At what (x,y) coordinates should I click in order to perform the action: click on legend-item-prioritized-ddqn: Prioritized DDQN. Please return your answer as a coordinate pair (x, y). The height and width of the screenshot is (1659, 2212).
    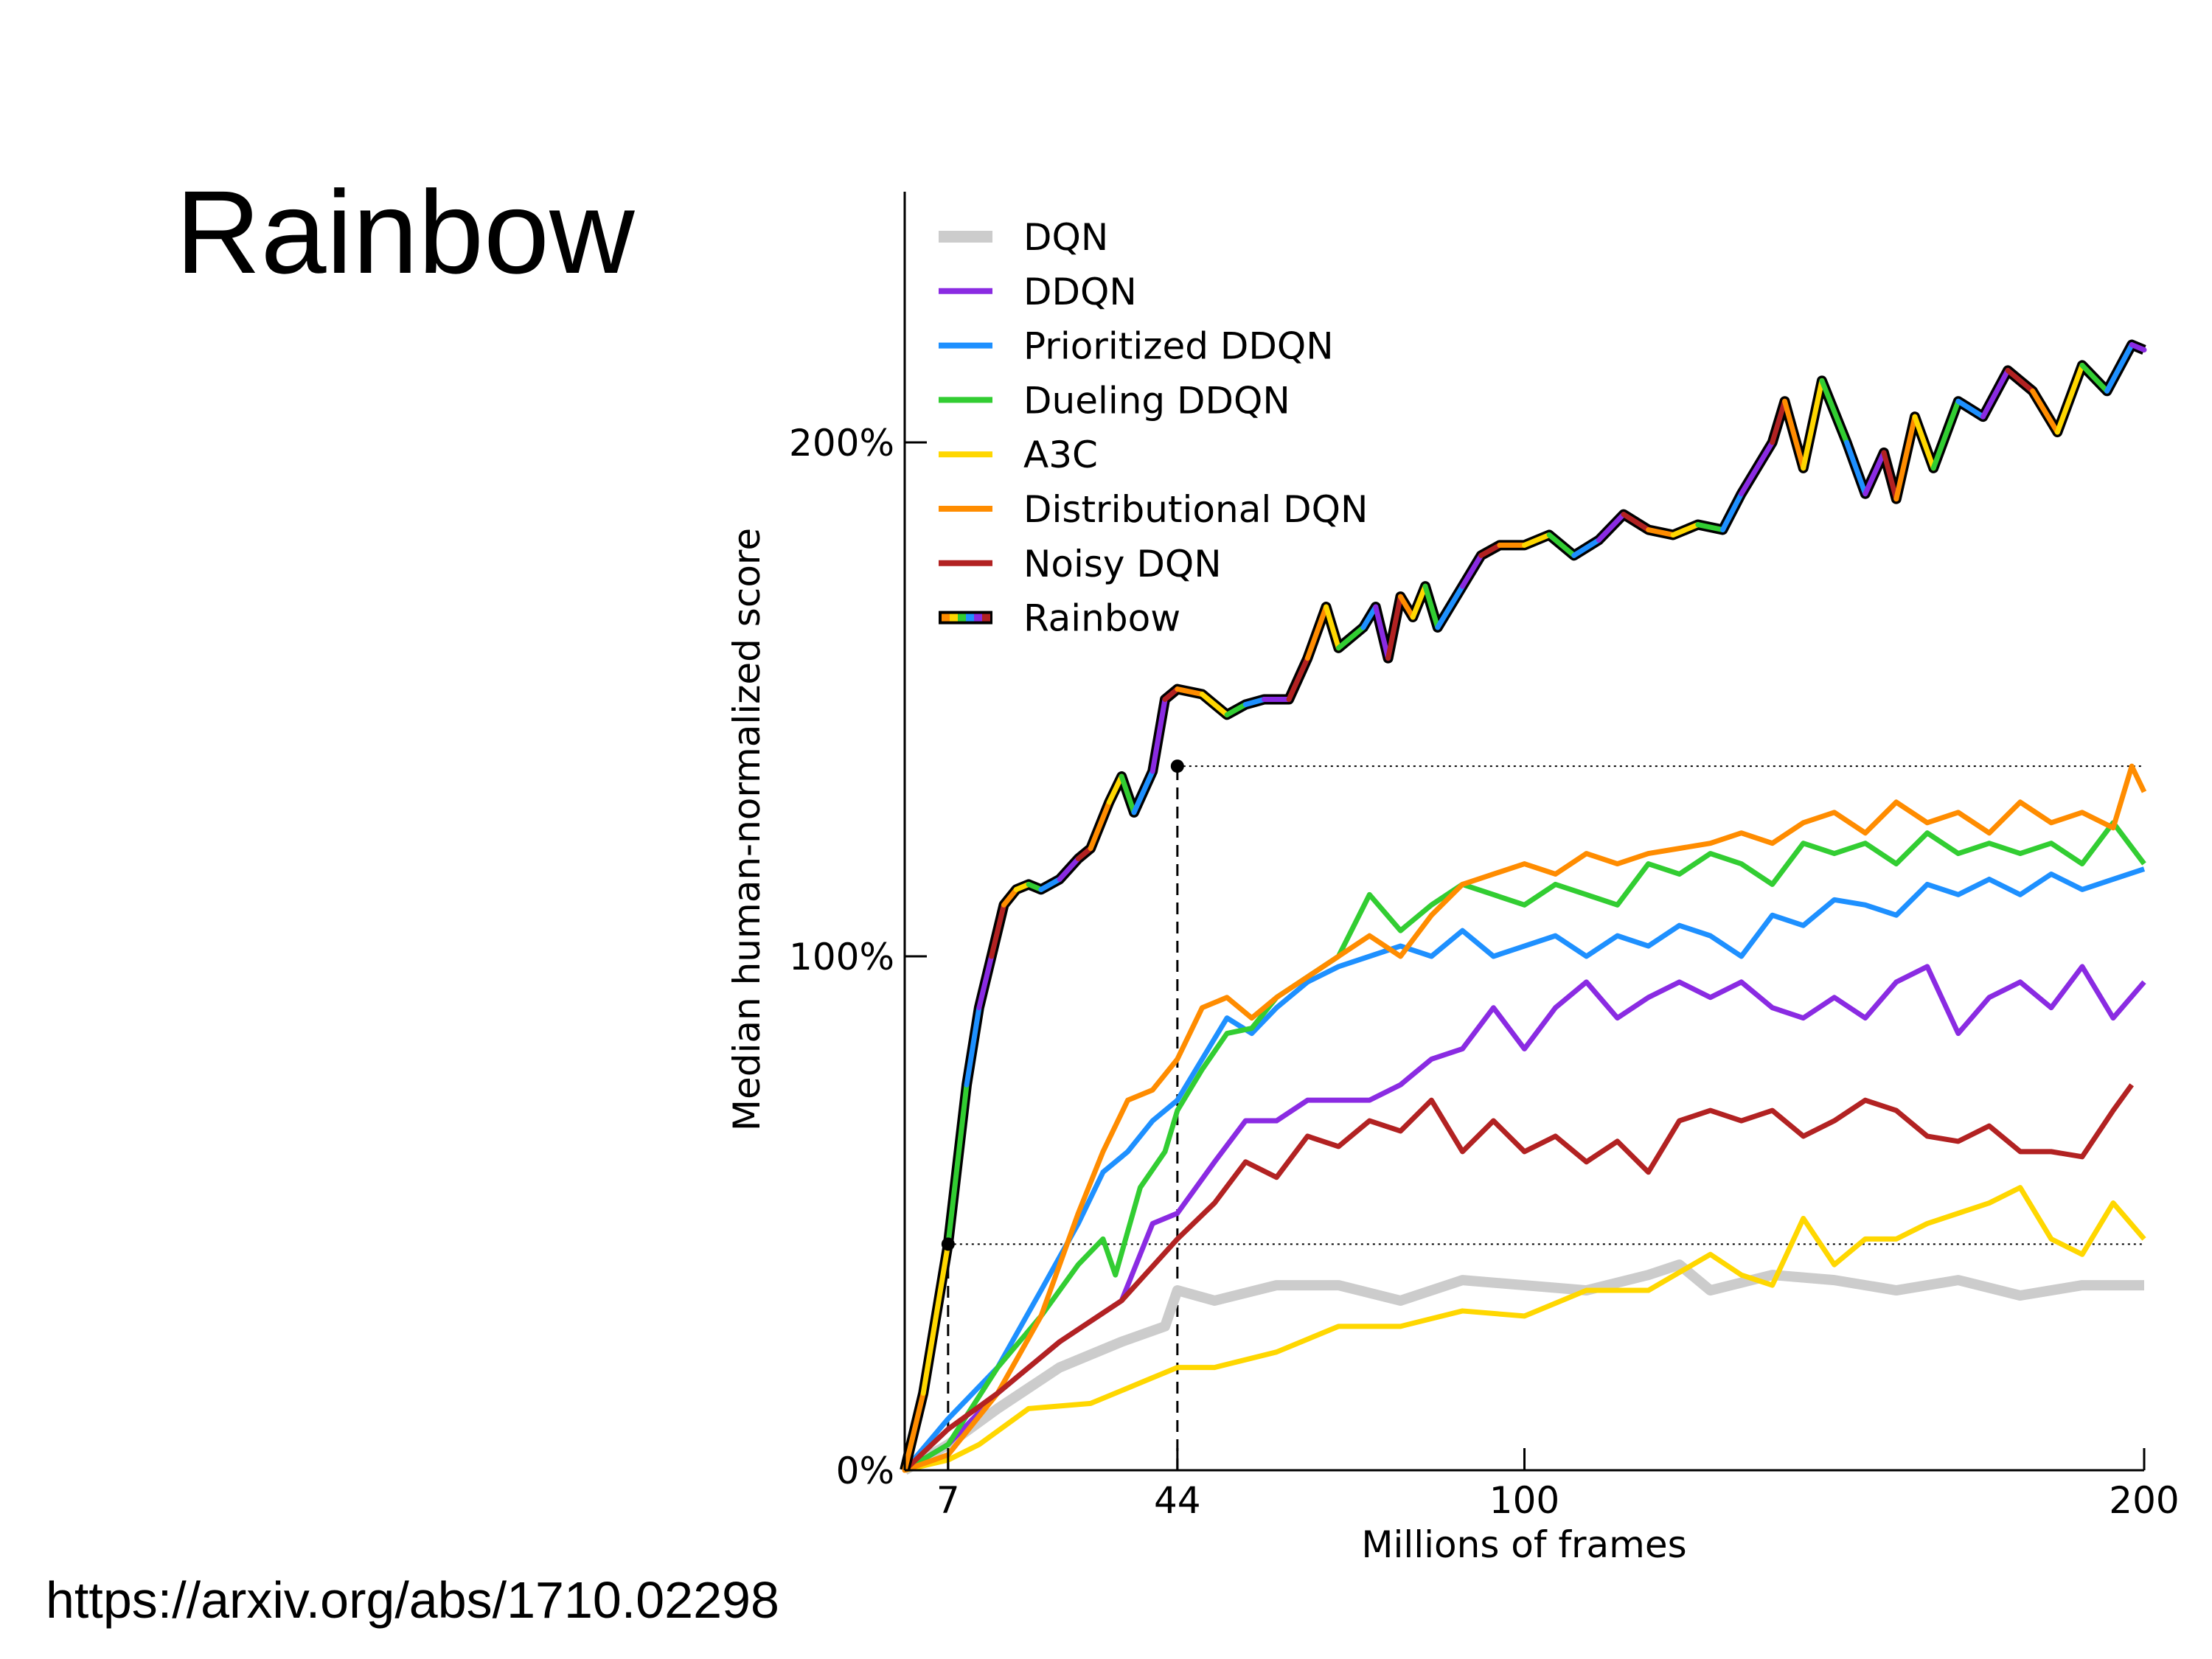
    Looking at the image, I should click on (1136, 346).